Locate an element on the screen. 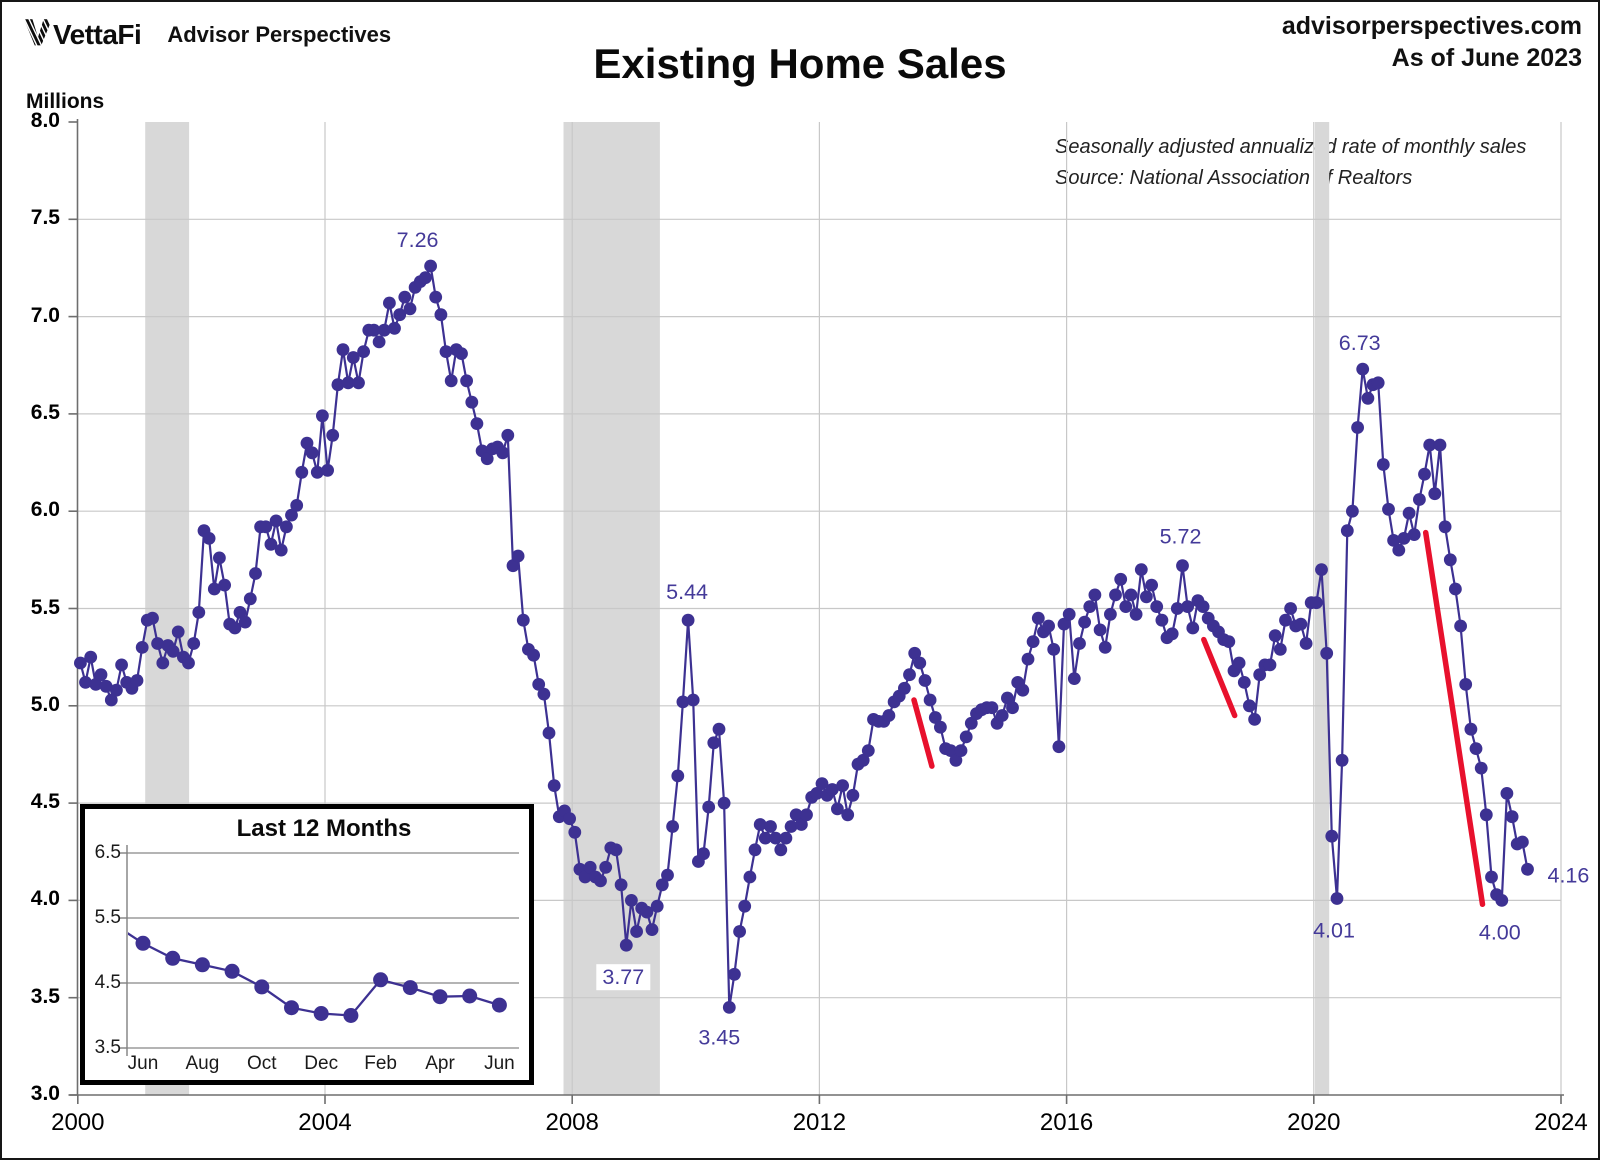  inset-x-tick-label: Oct is located at coordinates (262, 1063).